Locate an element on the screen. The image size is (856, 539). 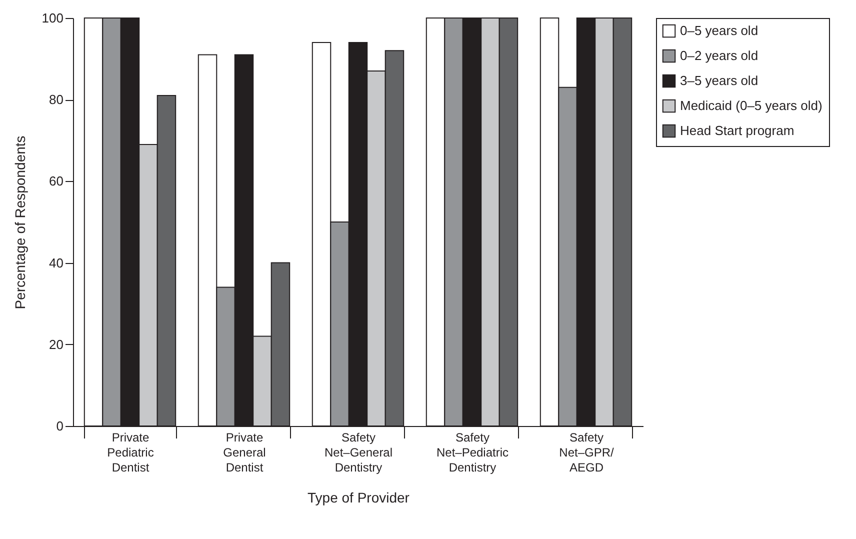
legend-label: 0–5 years old is located at coordinates (719, 30).